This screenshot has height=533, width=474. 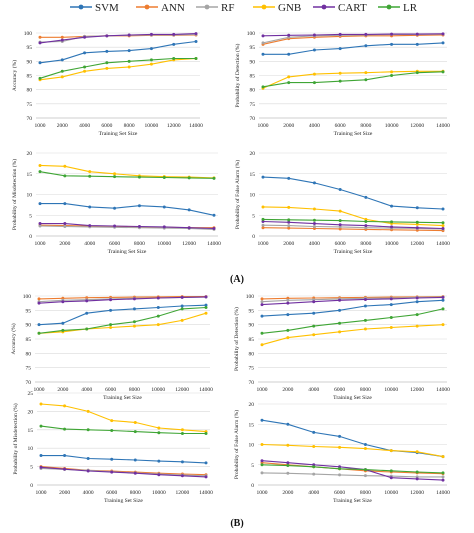 I want to click on legend-item-svm: SVM, so click(x=94, y=8).